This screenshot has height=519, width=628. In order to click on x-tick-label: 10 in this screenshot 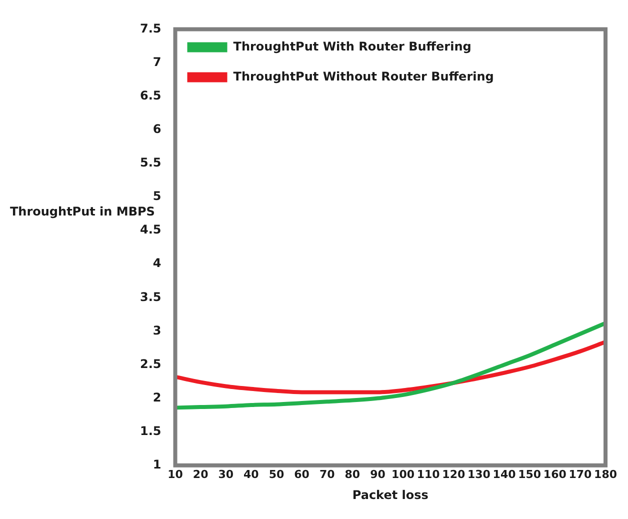, I will do `click(176, 474)`.